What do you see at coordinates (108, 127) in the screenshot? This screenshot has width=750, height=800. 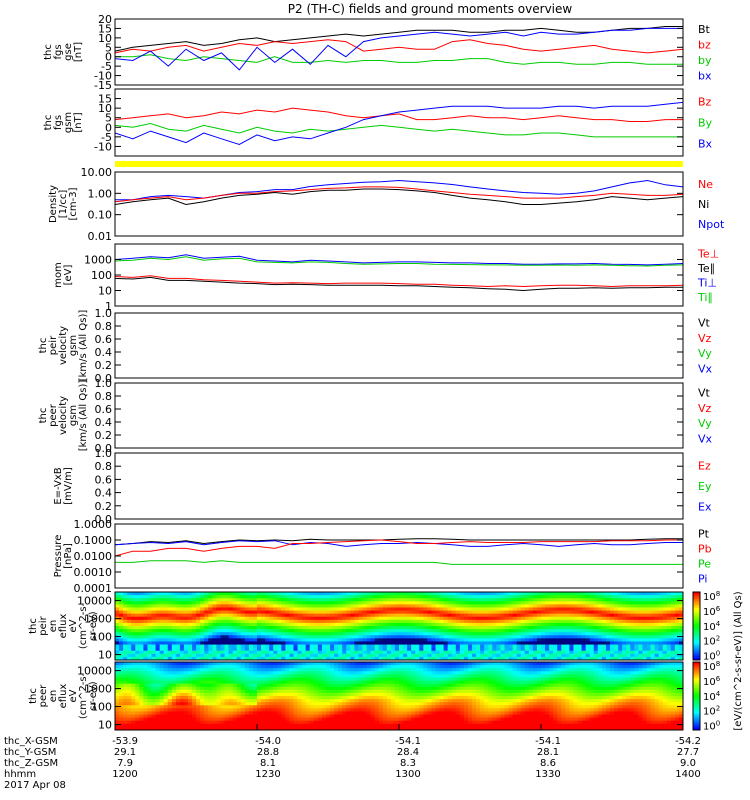 I see `y-tick-label: 0` at bounding box center [108, 127].